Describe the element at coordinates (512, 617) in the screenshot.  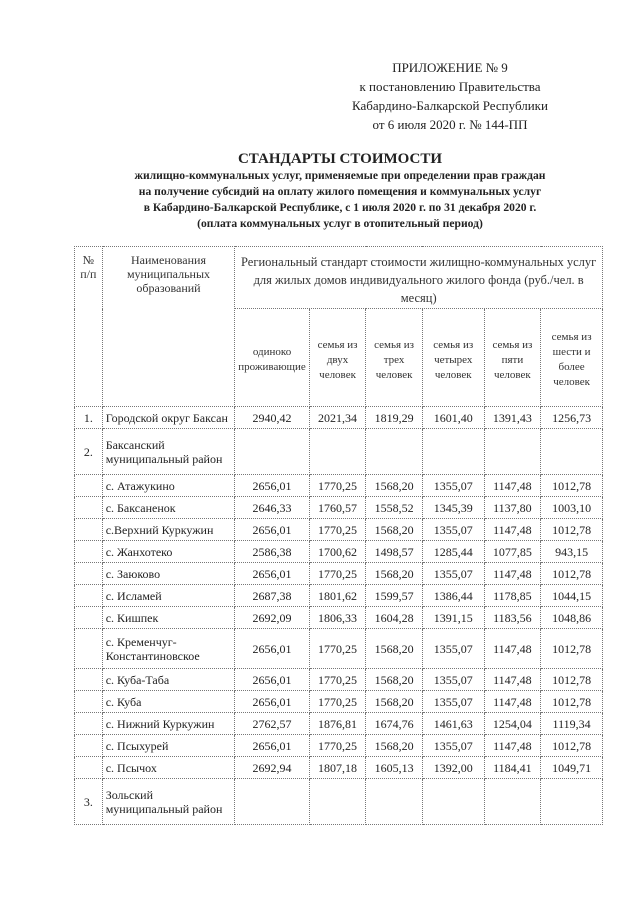
I see `row-value: 1183,56` at that location.